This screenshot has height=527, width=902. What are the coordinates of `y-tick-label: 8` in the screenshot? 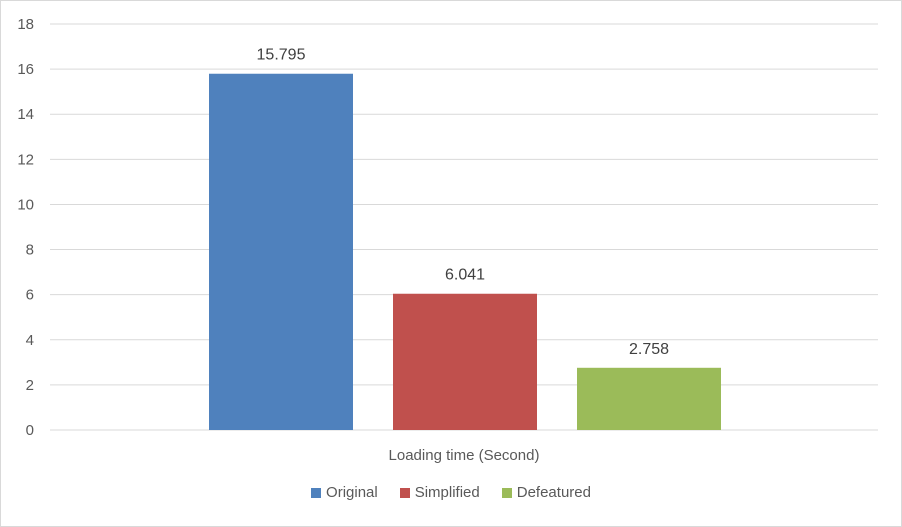 It's located at (30, 250).